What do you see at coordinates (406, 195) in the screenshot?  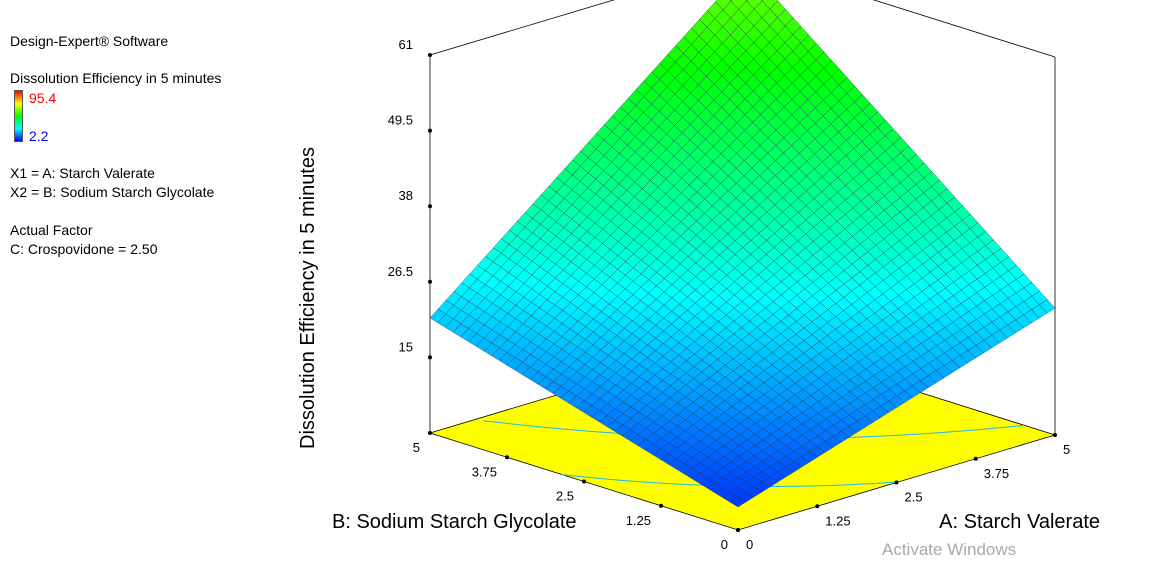 I see `z-tick-label: 38` at bounding box center [406, 195].